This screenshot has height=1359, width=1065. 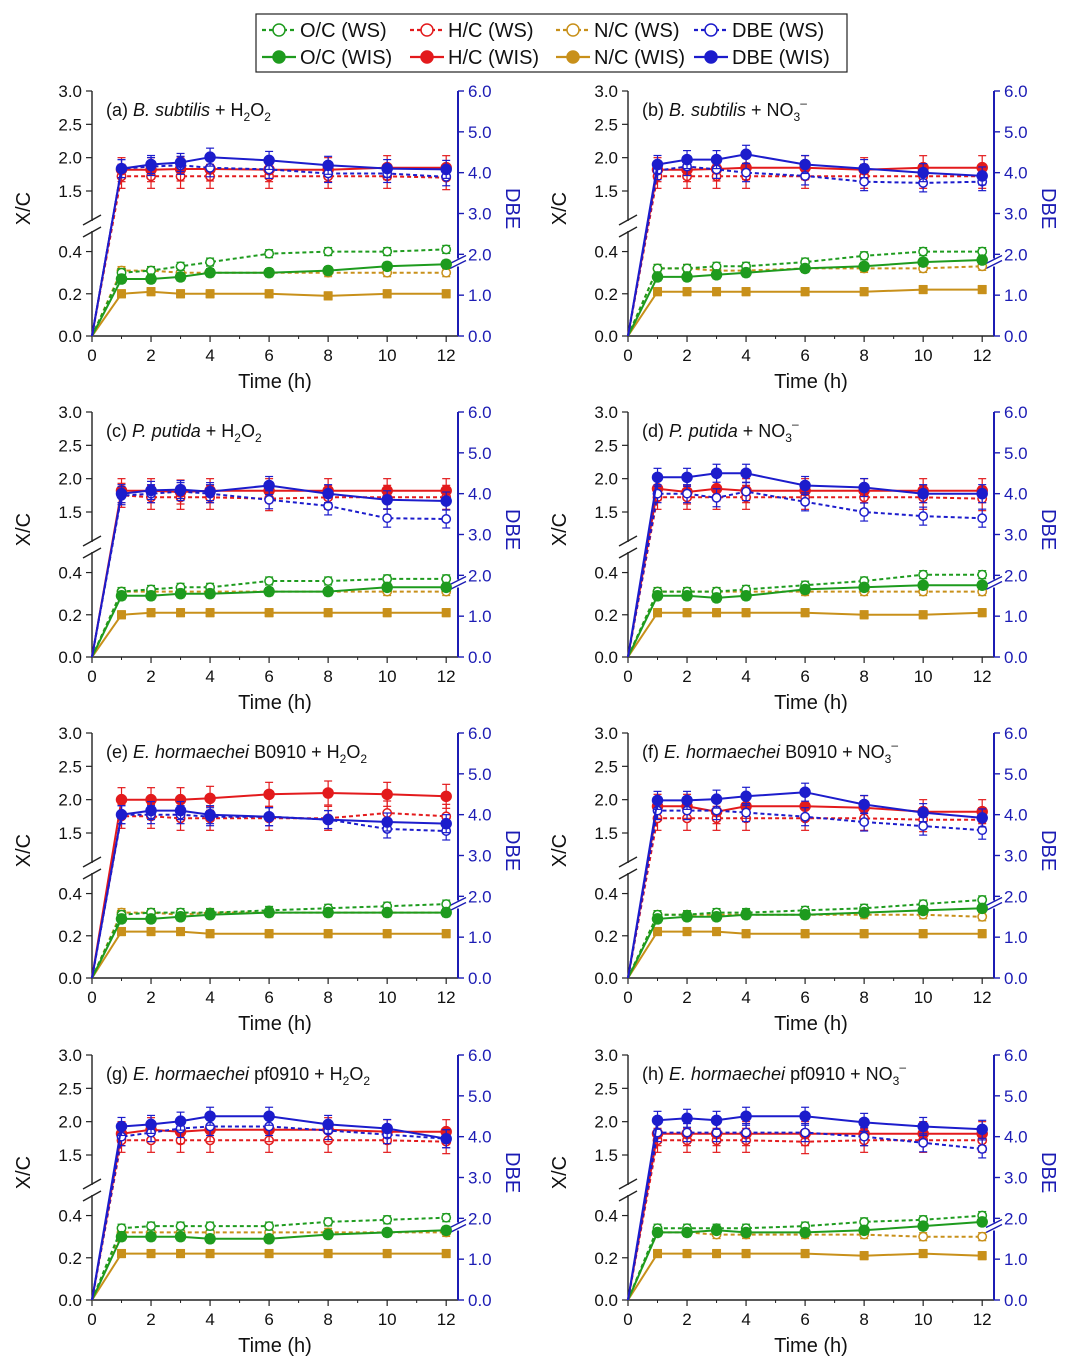 What do you see at coordinates (268, 676) in the screenshot?
I see `x-tick-label: 6` at bounding box center [268, 676].